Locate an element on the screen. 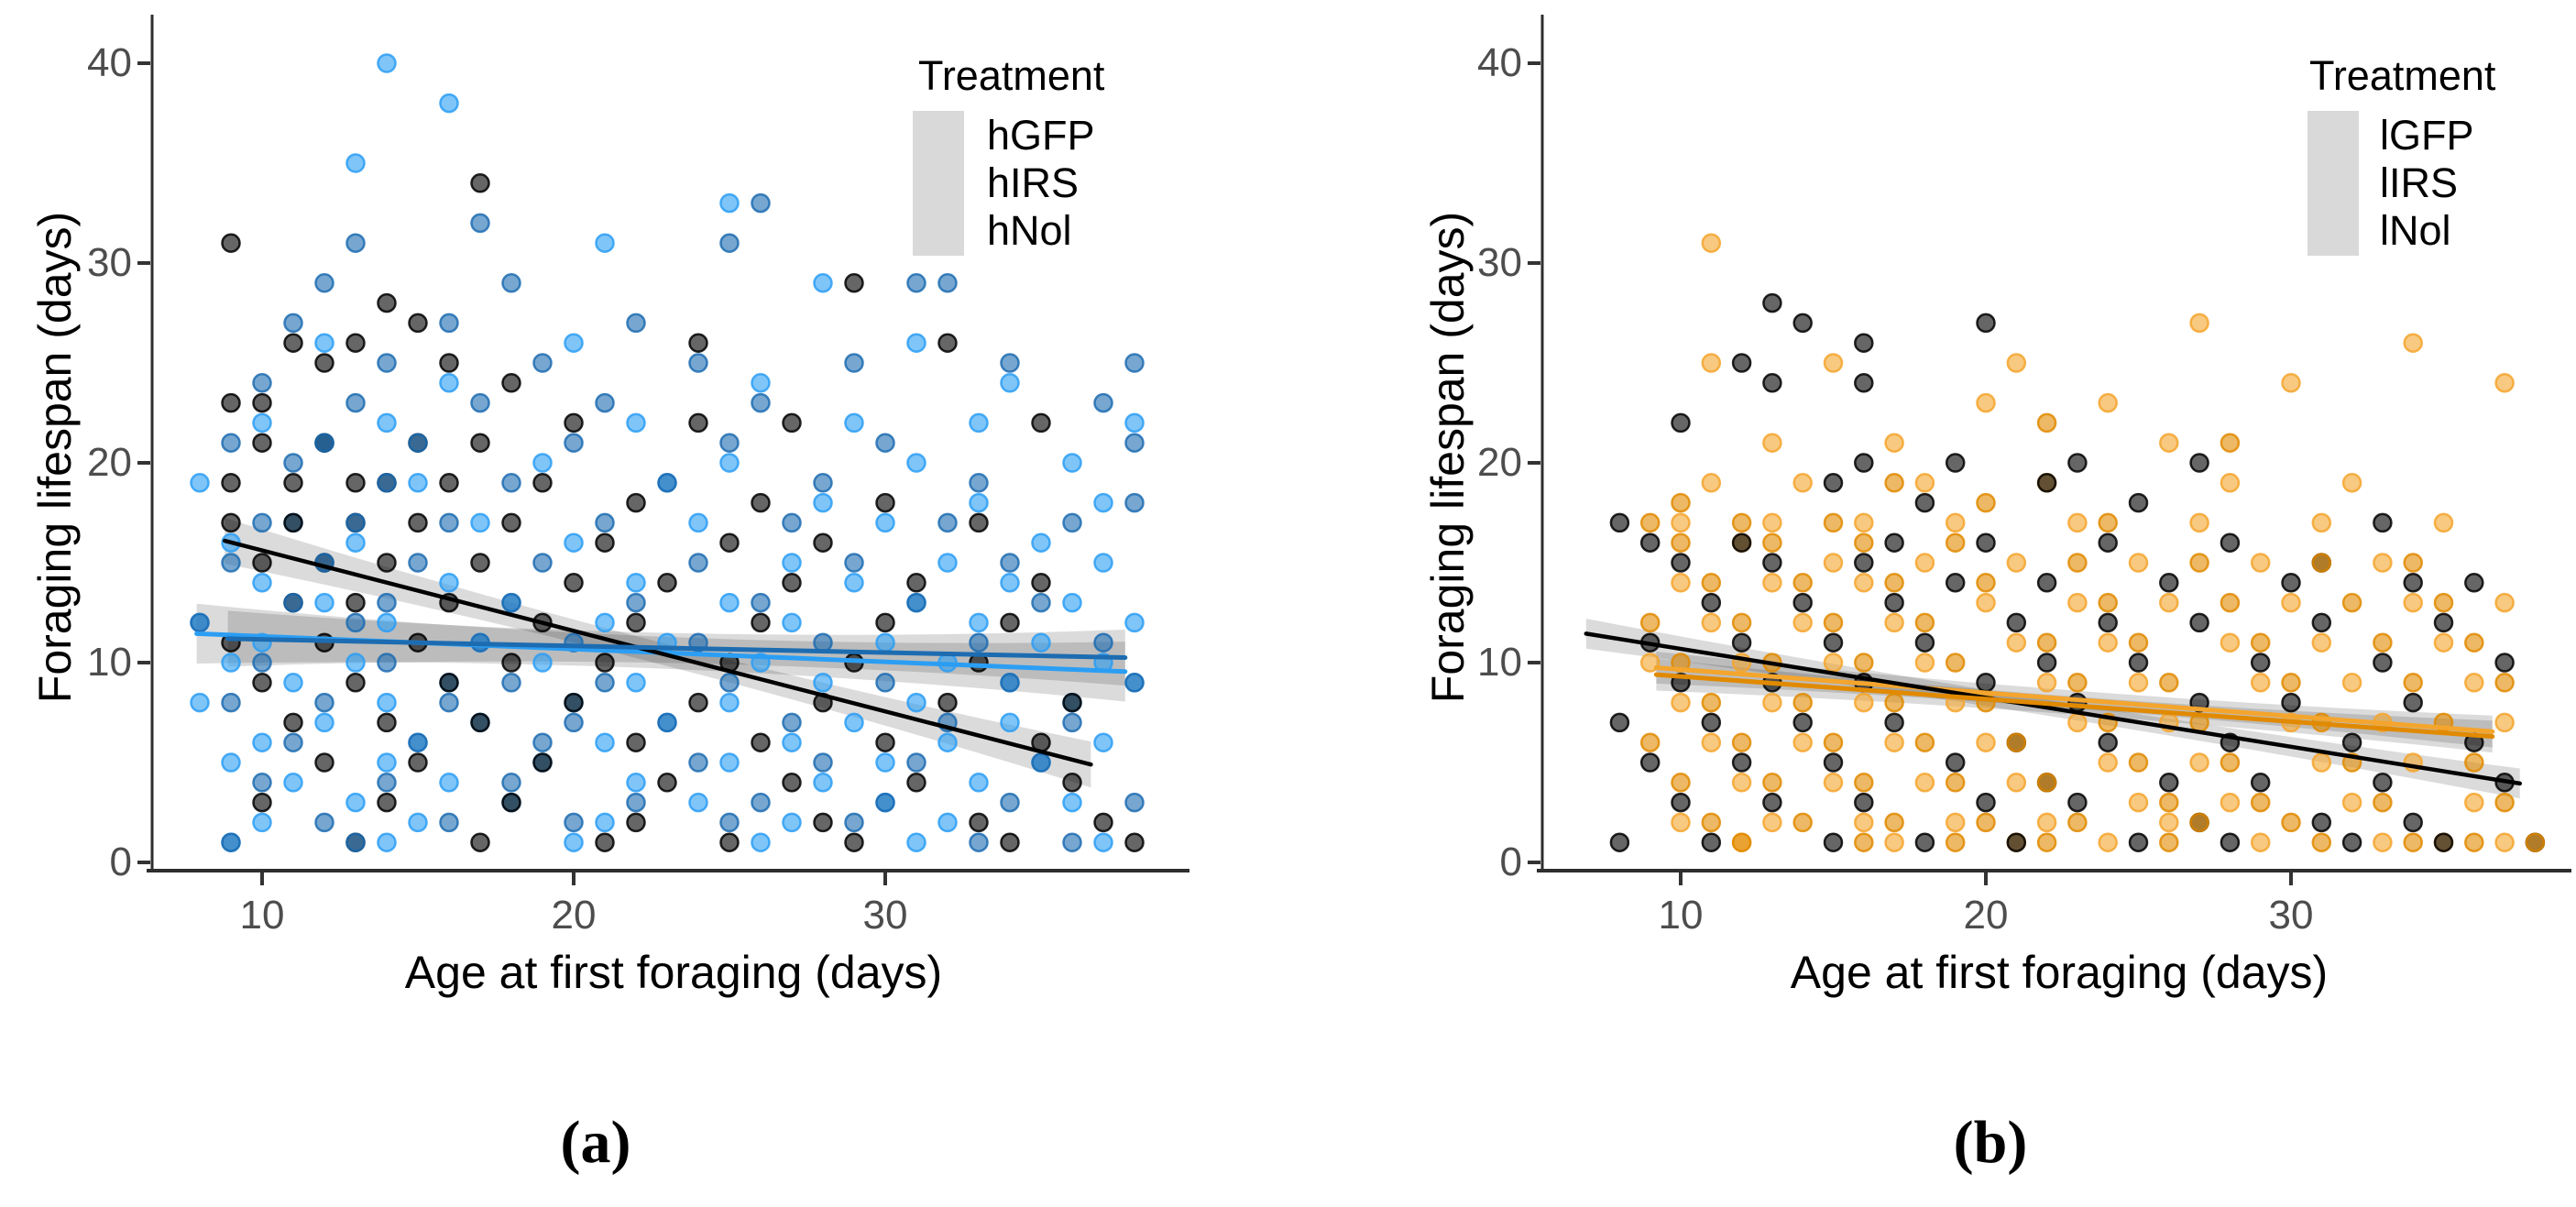 The image size is (2576, 1207). x-tick-label: 20 is located at coordinates (1986, 915).